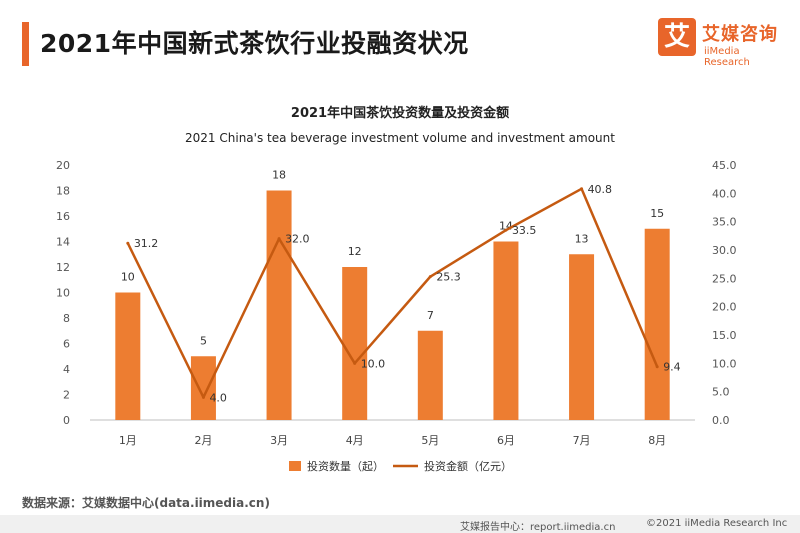  Describe the element at coordinates (66, 369) in the screenshot. I see `y-left-tick-label: 4` at that location.